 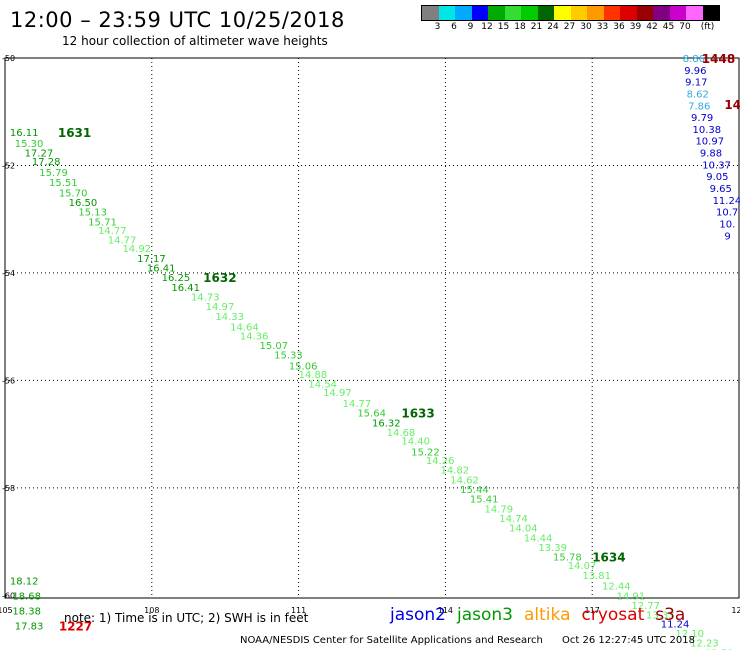 I want to click on legend-label: 33, so click(x=602, y=27).